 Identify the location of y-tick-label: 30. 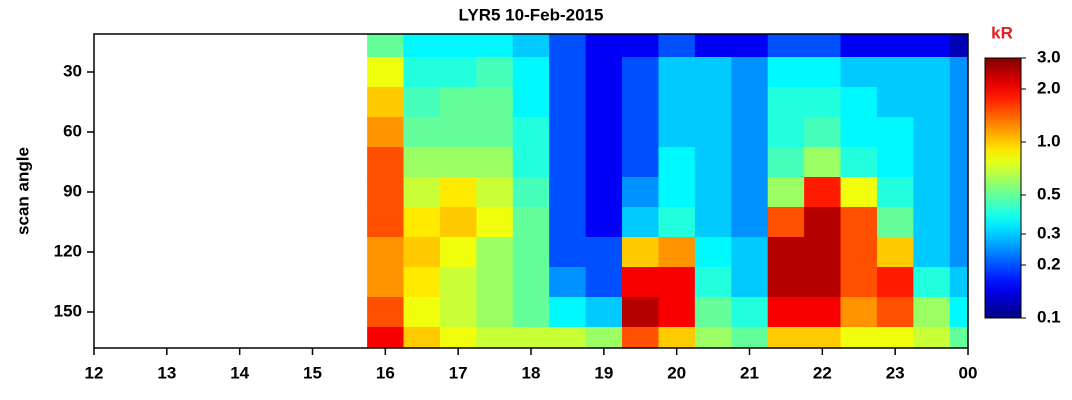
(72, 70).